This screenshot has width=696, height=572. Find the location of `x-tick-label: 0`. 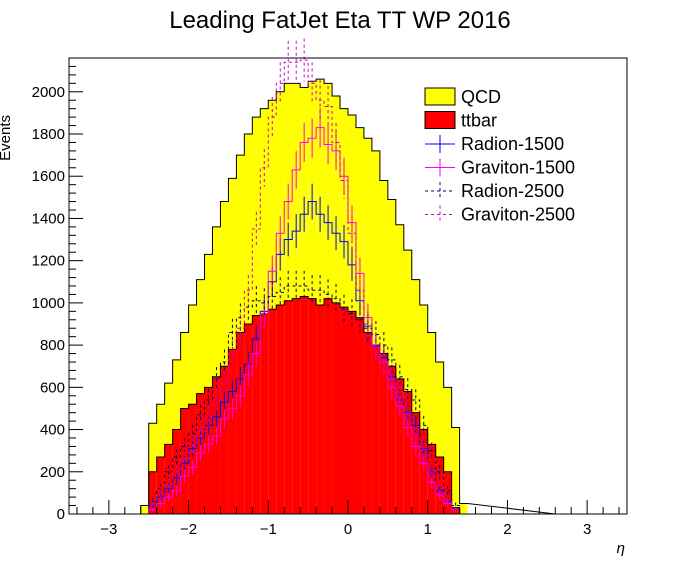

x-tick-label: 0 is located at coordinates (348, 529).